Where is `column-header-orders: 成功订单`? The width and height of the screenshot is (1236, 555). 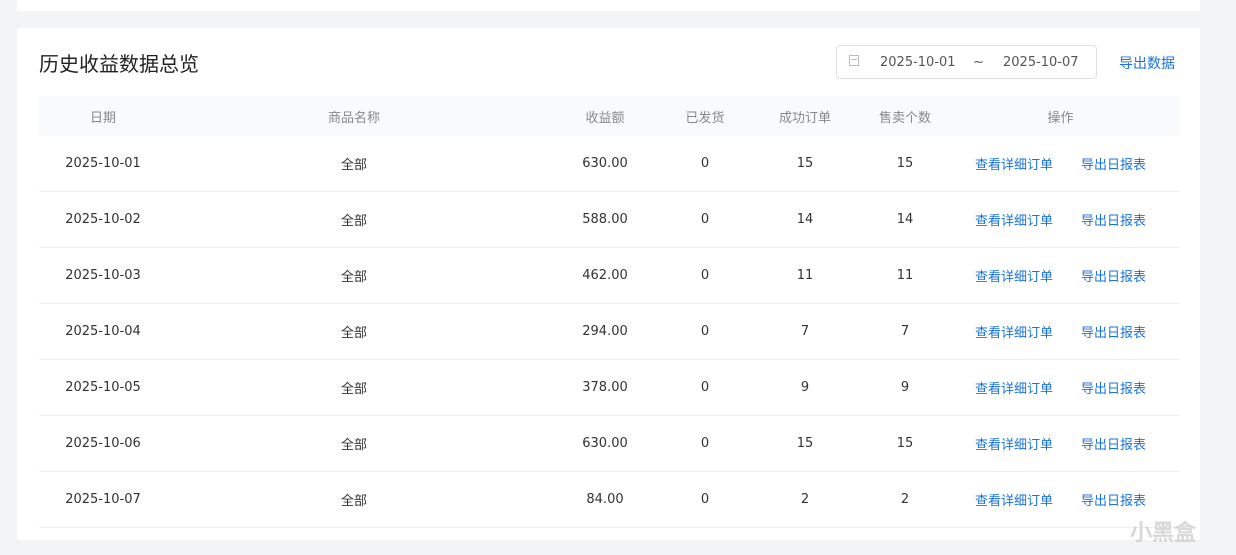
column-header-orders: 成功订单 is located at coordinates (804, 118).